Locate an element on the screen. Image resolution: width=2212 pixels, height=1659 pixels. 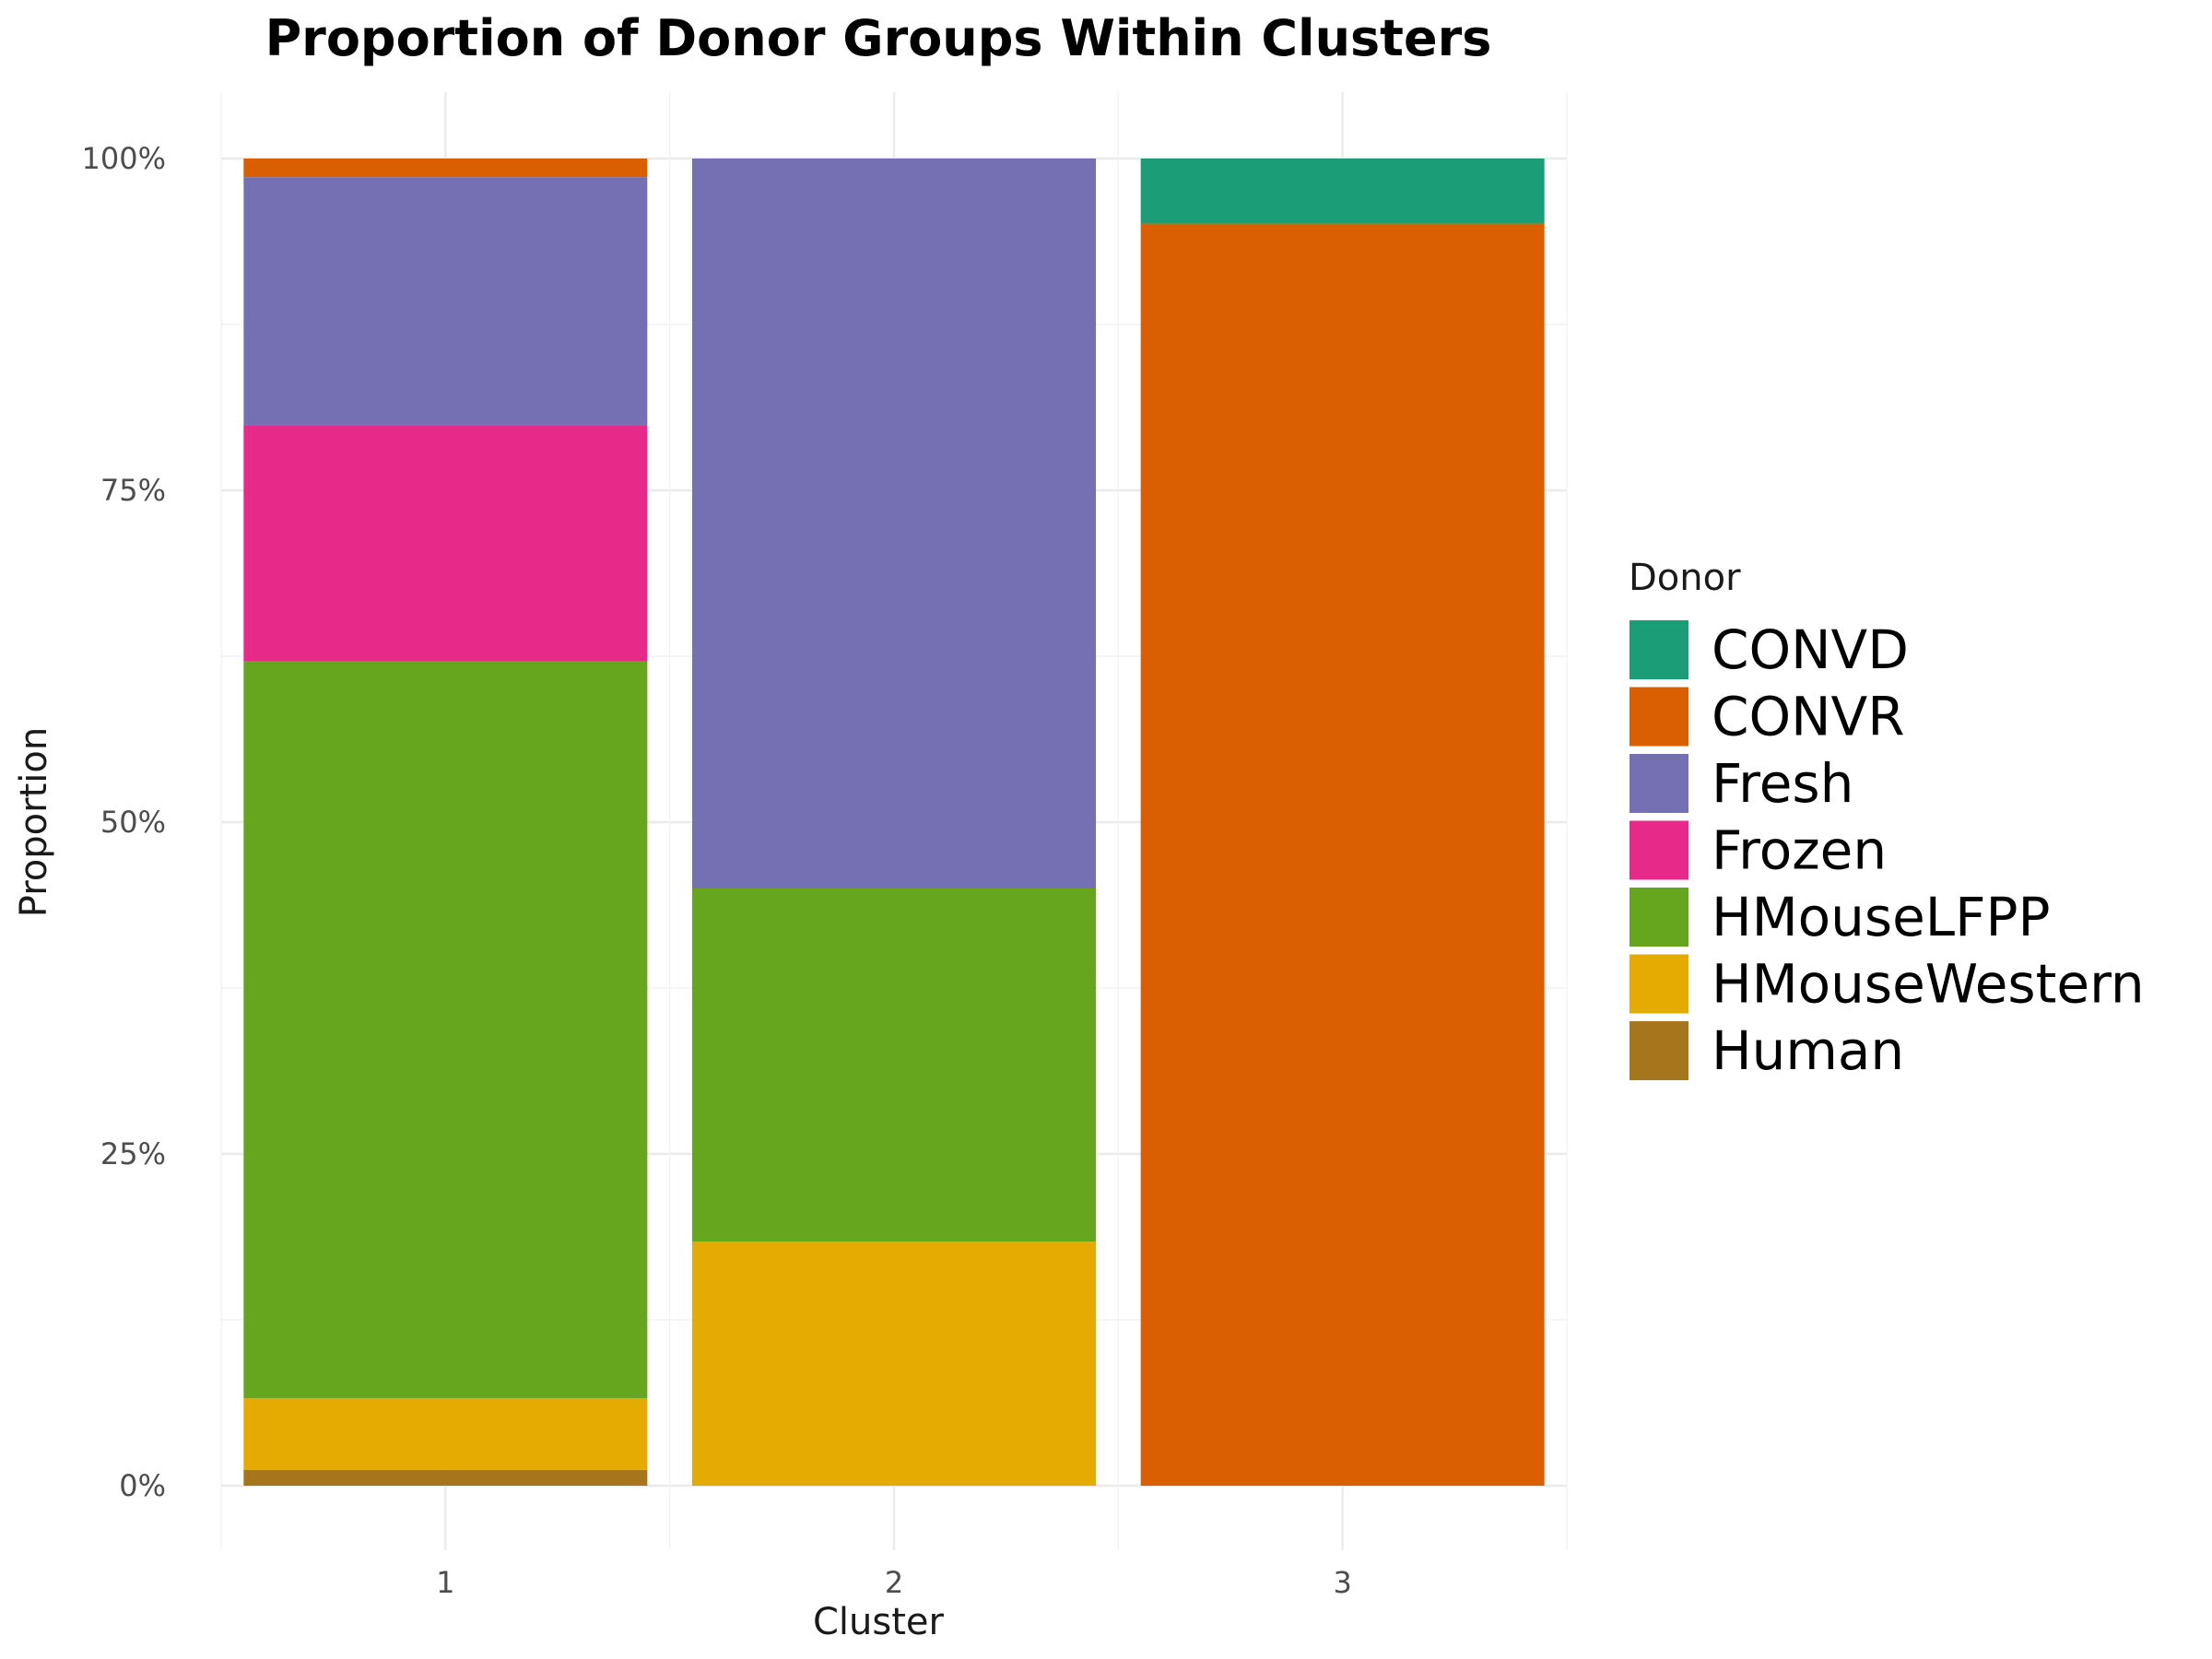
legend-key-fresh is located at coordinates (1659, 783).